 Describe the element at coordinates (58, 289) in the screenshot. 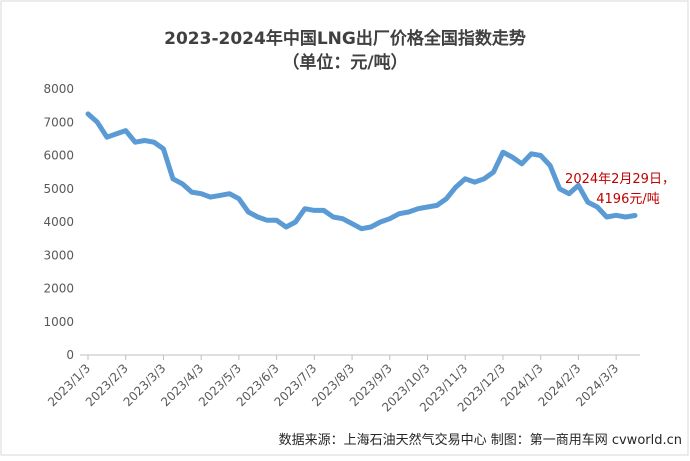

I see `y-tick-label: 2000` at that location.